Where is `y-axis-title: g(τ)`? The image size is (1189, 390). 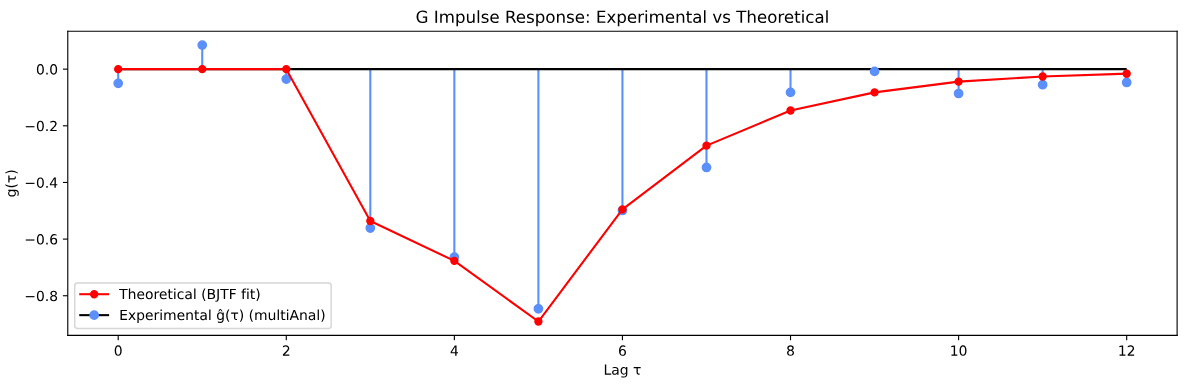
y-axis-title: g(τ) is located at coordinates (12, 183).